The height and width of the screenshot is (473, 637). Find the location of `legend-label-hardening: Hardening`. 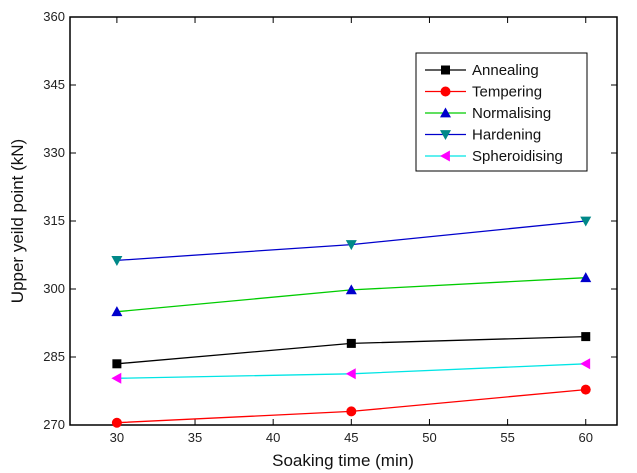

legend-label-hardening: Hardening is located at coordinates (506, 135).